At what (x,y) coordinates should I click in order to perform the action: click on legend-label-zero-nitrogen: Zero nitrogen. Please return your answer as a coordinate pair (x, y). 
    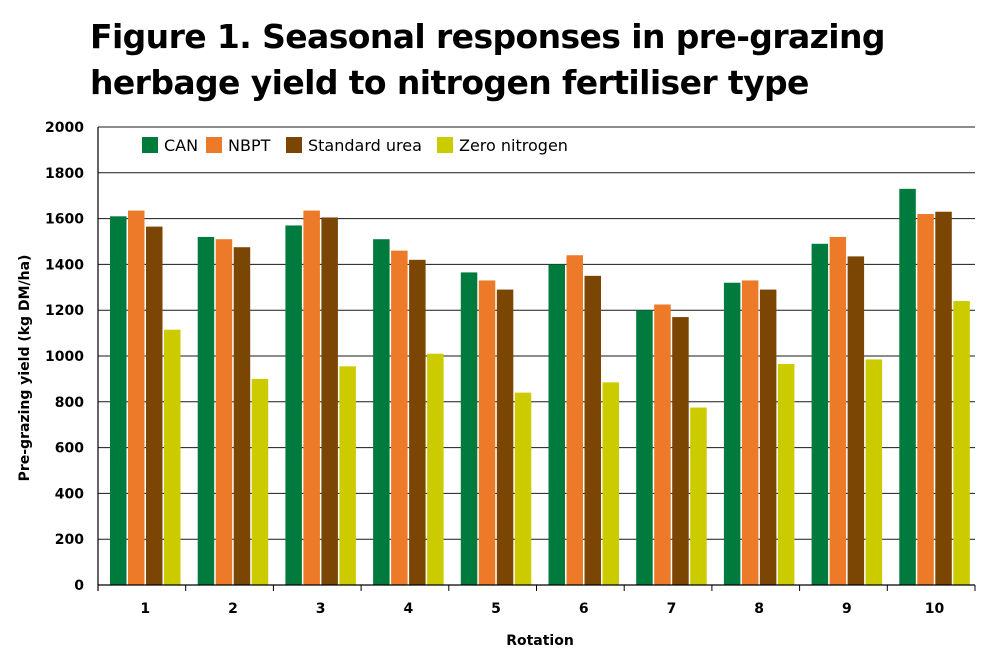
    Looking at the image, I should click on (513, 145).